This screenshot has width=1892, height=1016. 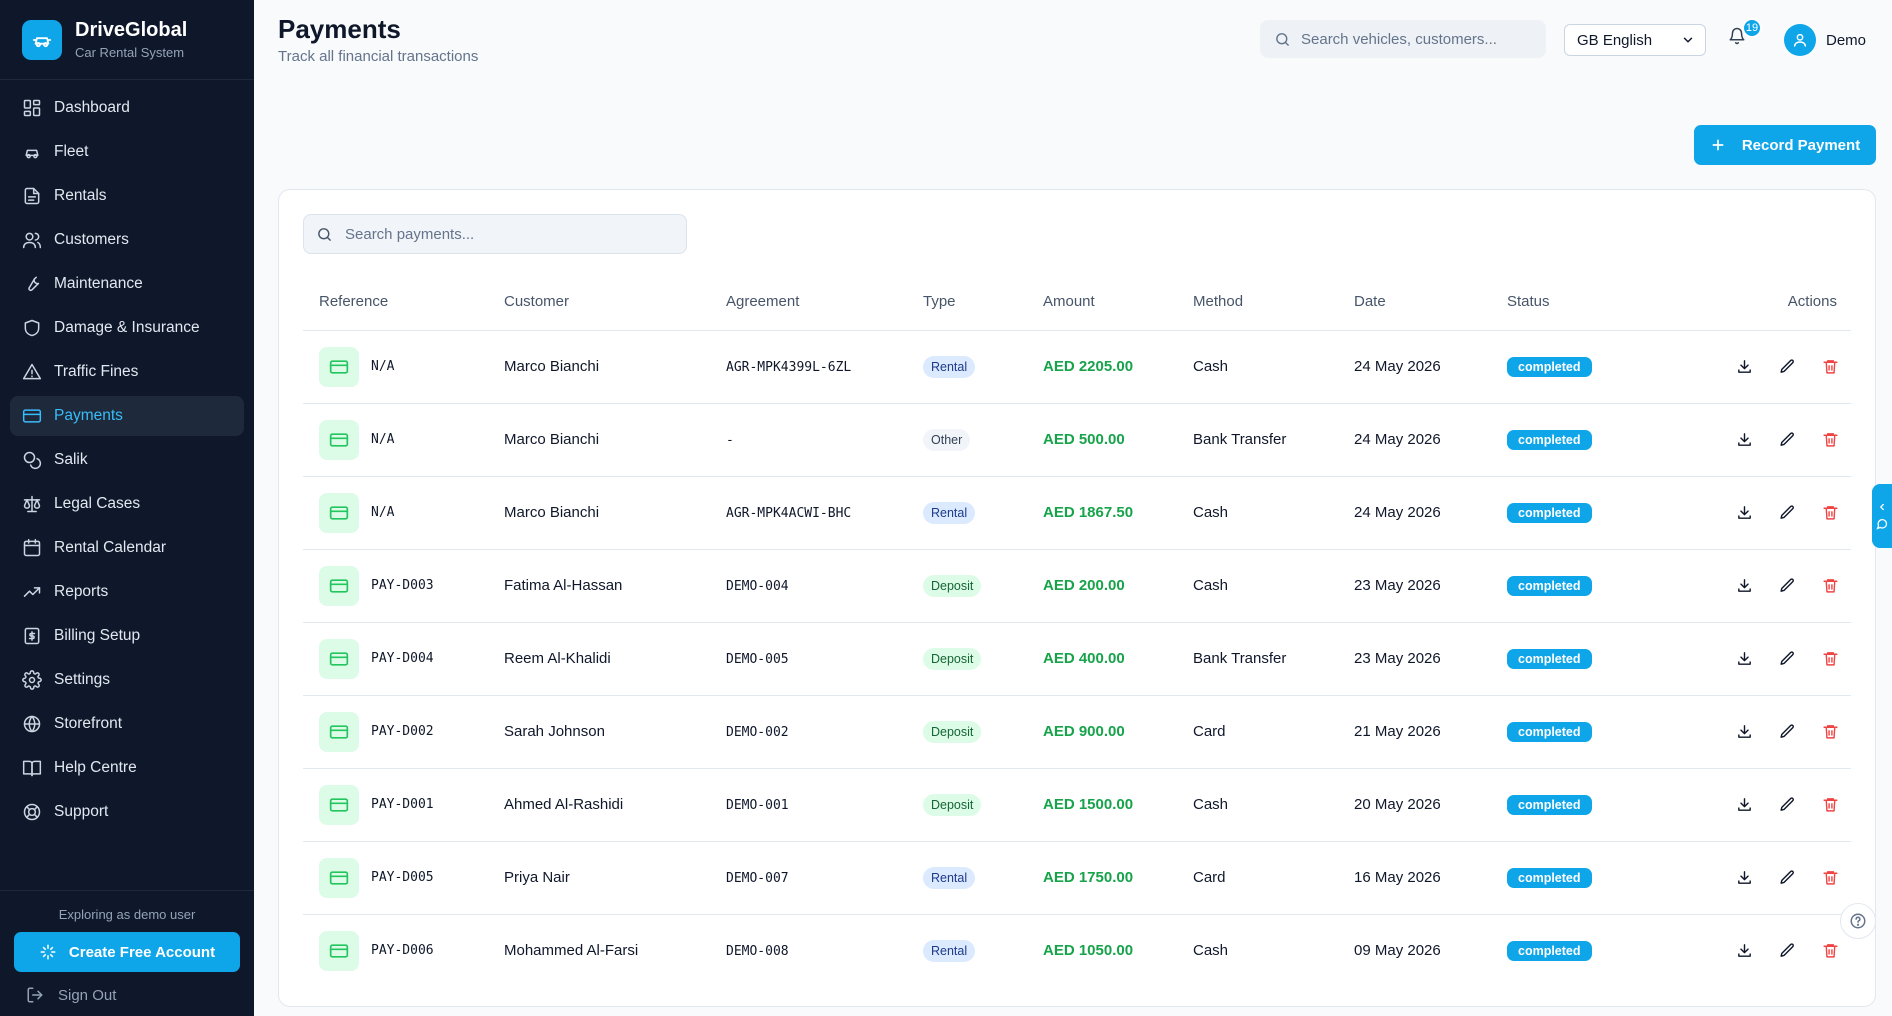 What do you see at coordinates (395, 302) in the screenshot?
I see `column-header-reference: Reference` at bounding box center [395, 302].